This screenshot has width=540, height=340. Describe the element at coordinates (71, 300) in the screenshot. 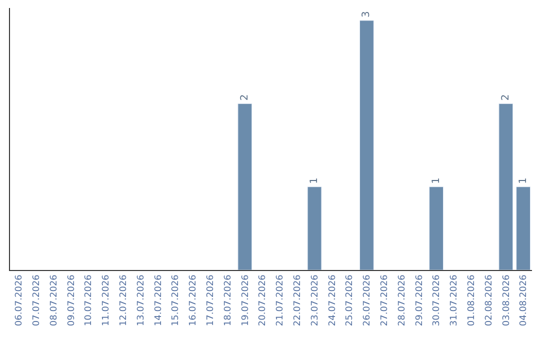

I see `x-tick-label: 09.07.2026` at that location.